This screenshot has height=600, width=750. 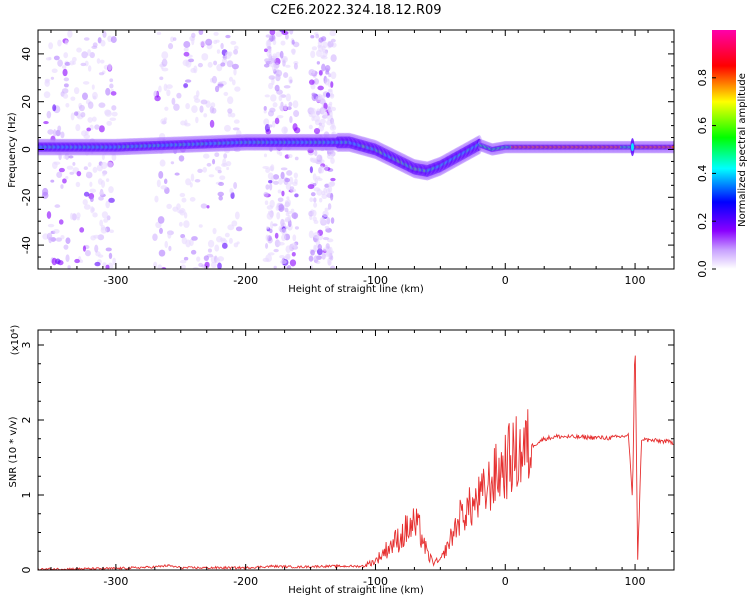 What do you see at coordinates (26, 197) in the screenshot?
I see `y-tick-label: -20` at bounding box center [26, 197].